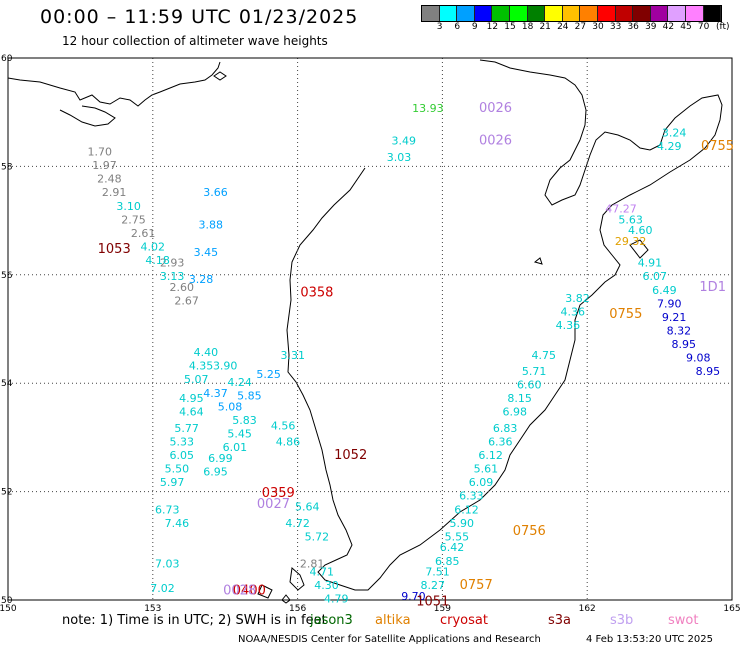 This screenshot has height=650, width=740. I want to click on lat-tick-label: 50, so click(7, 601).